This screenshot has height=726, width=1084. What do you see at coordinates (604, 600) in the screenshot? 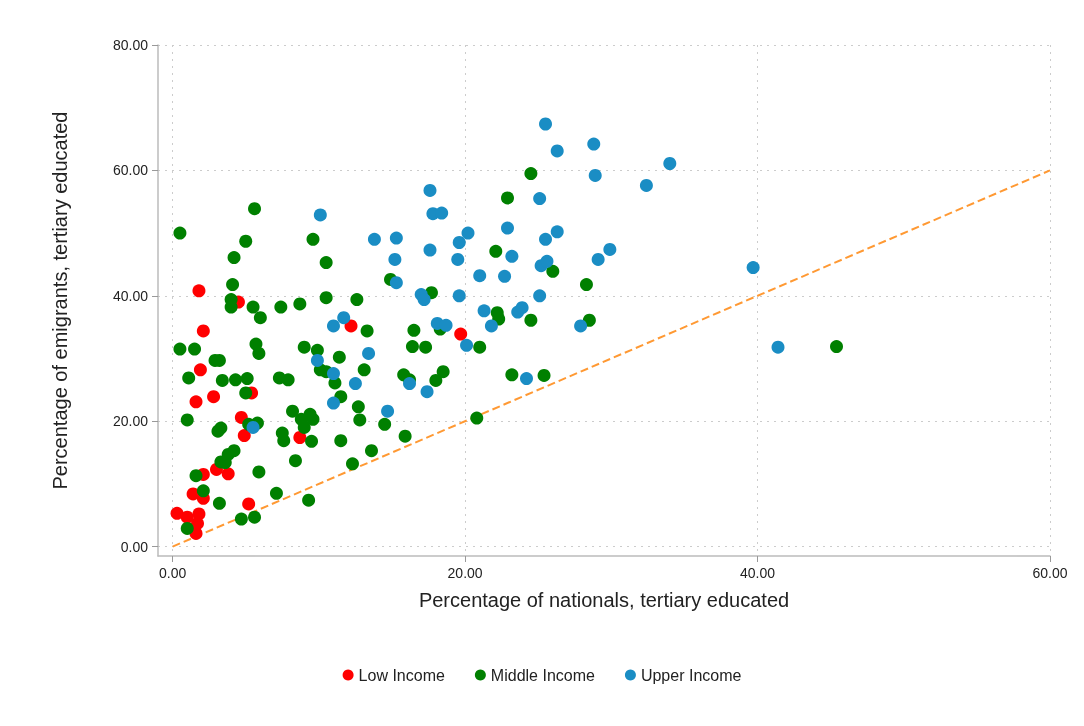
I see `x-axis-title: Percentage of nationals, tertiary educated` at bounding box center [604, 600].